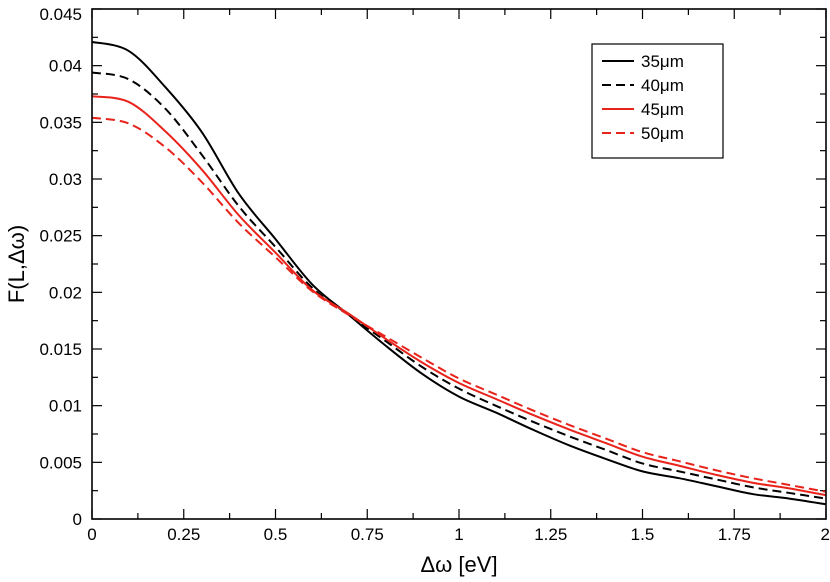  What do you see at coordinates (825, 534) in the screenshot?
I see `x-tick-label: 2` at bounding box center [825, 534].